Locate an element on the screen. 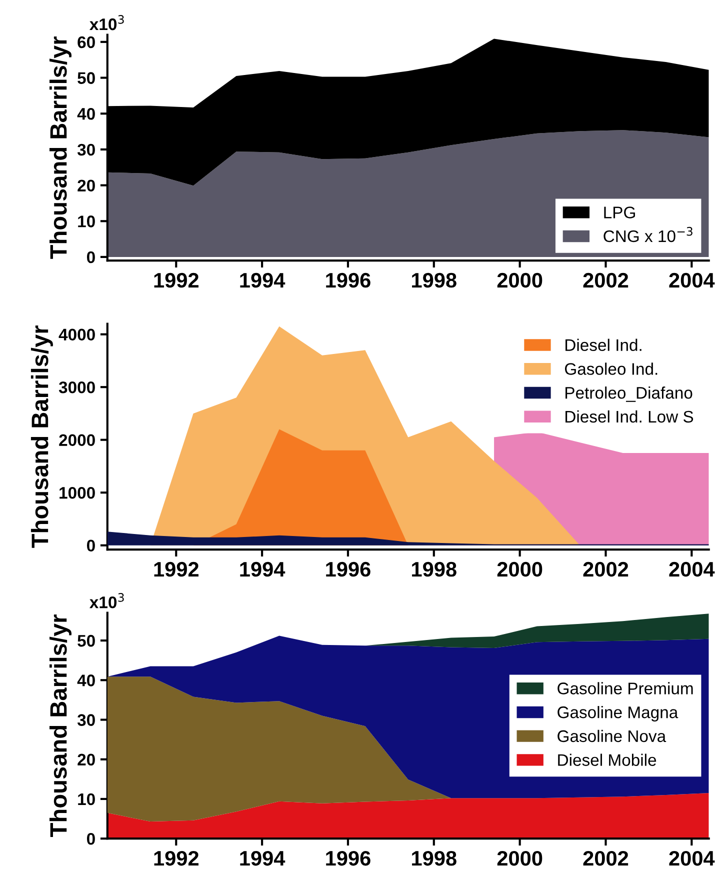  y-tick-label: 4000 is located at coordinates (76, 334).